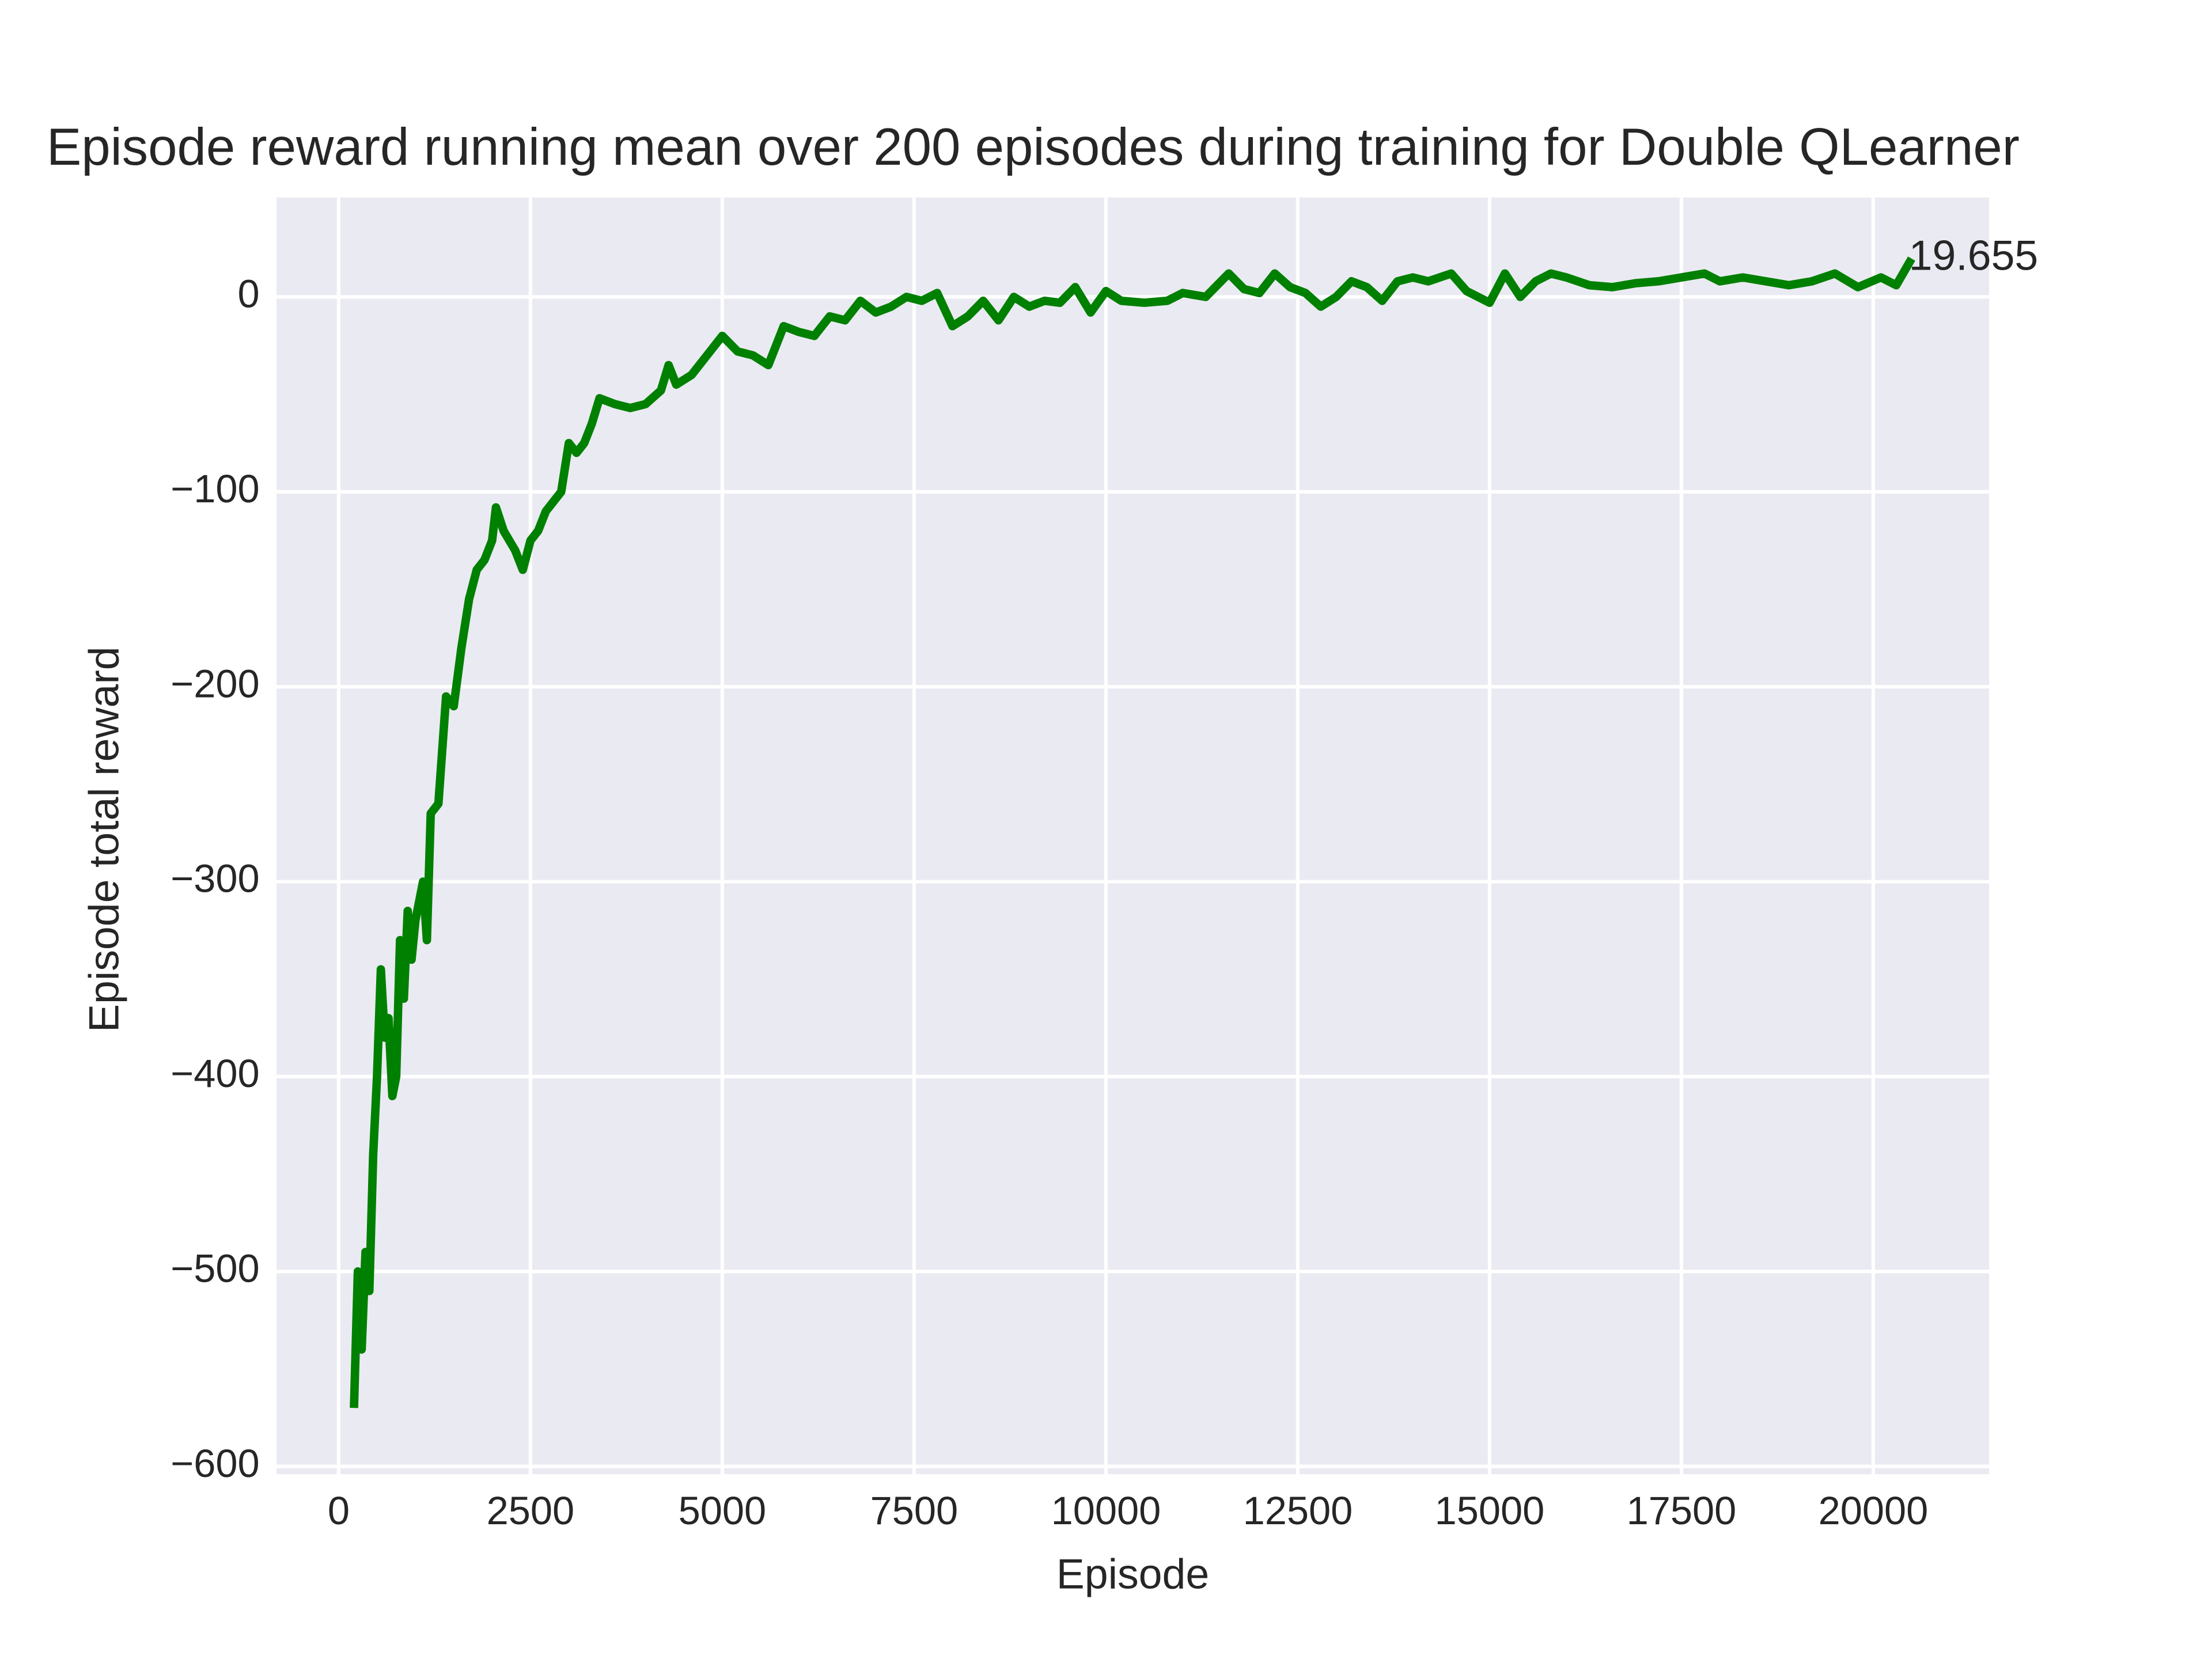  What do you see at coordinates (104, 839) in the screenshot?
I see `y-axis-label: Episode total reward` at bounding box center [104, 839].